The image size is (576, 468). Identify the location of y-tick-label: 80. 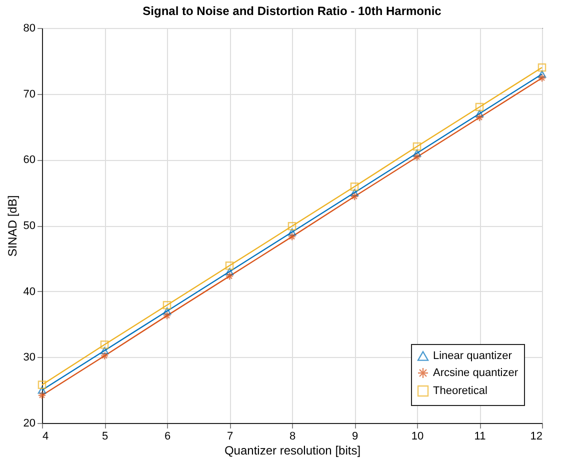
(29, 28).